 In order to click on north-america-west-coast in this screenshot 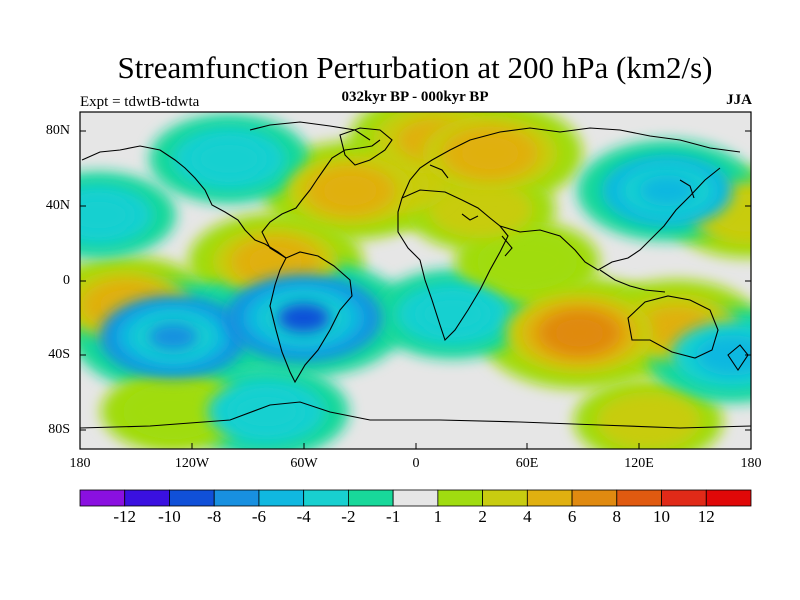, I will do `click(184, 202)`.